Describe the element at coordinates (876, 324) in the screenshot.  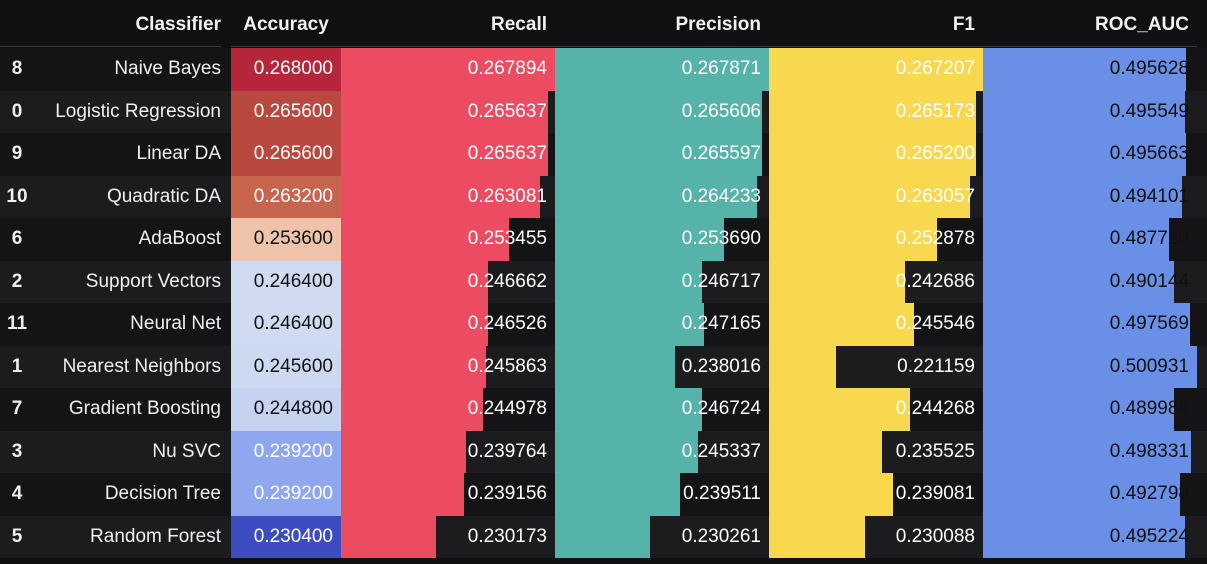
I see `f1-cell: 0.245546` at that location.